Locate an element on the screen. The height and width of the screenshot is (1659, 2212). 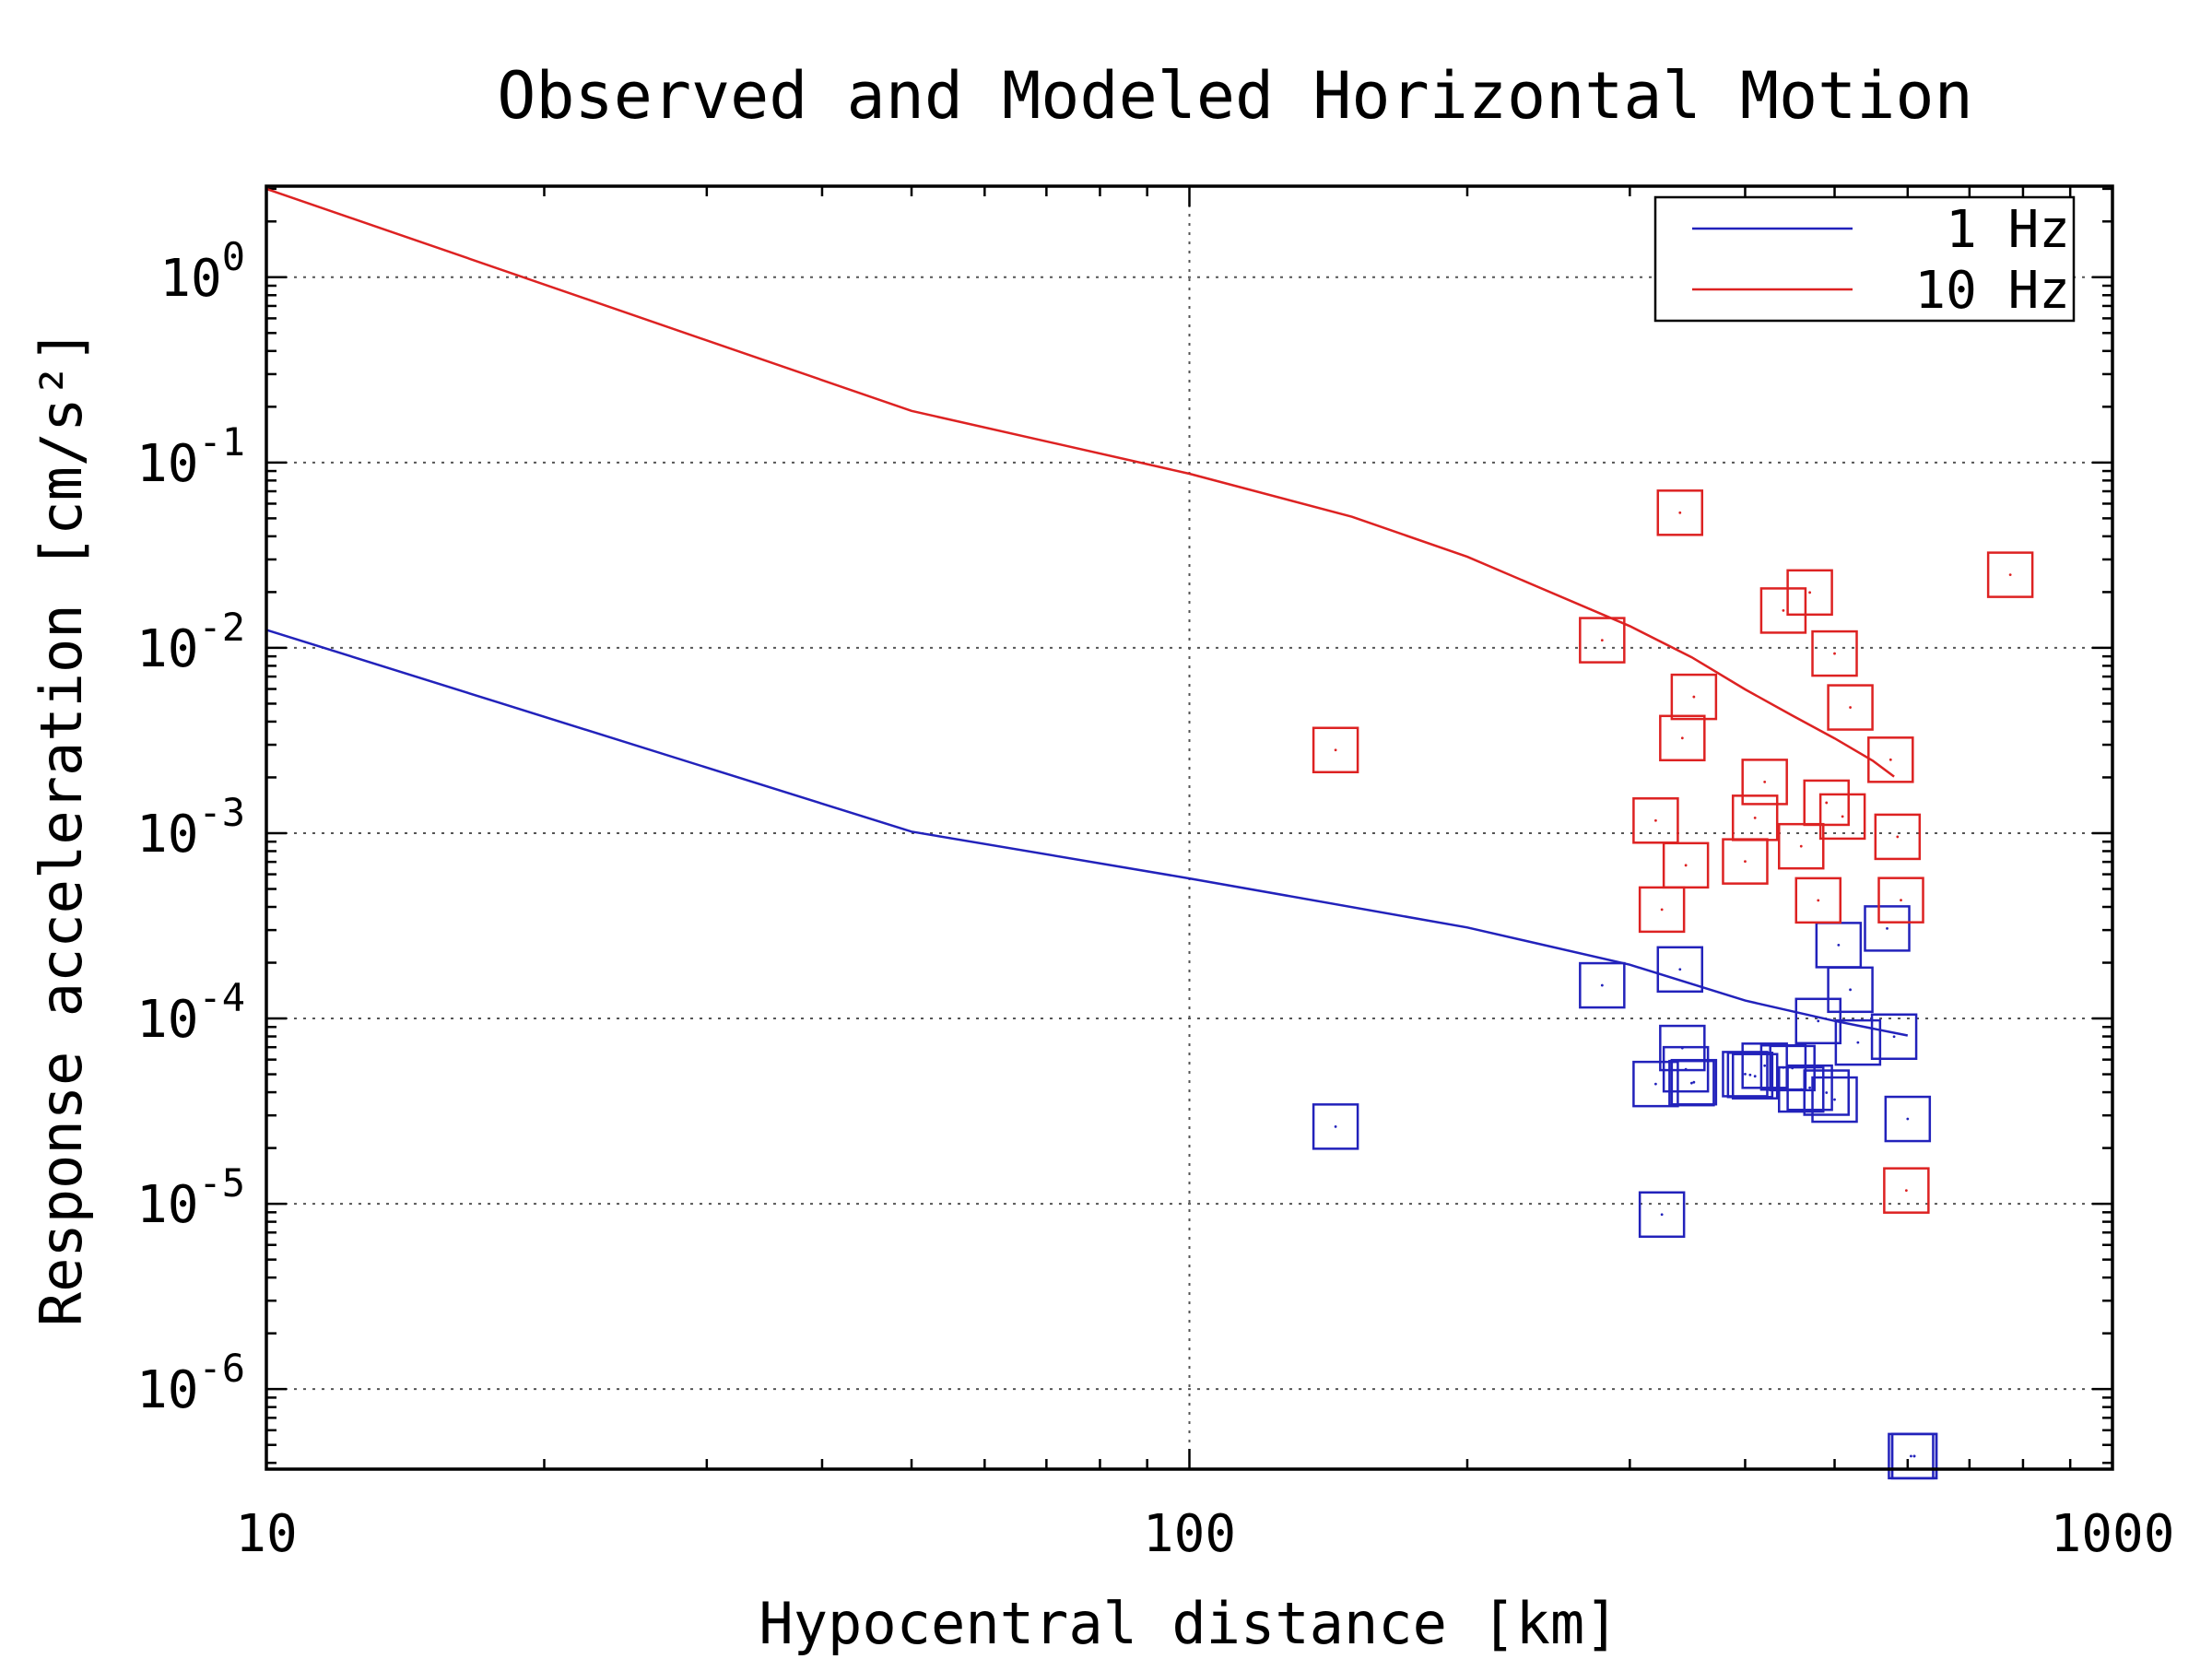
legend: 1 Hz 10 Hz is located at coordinates (1864, 259).